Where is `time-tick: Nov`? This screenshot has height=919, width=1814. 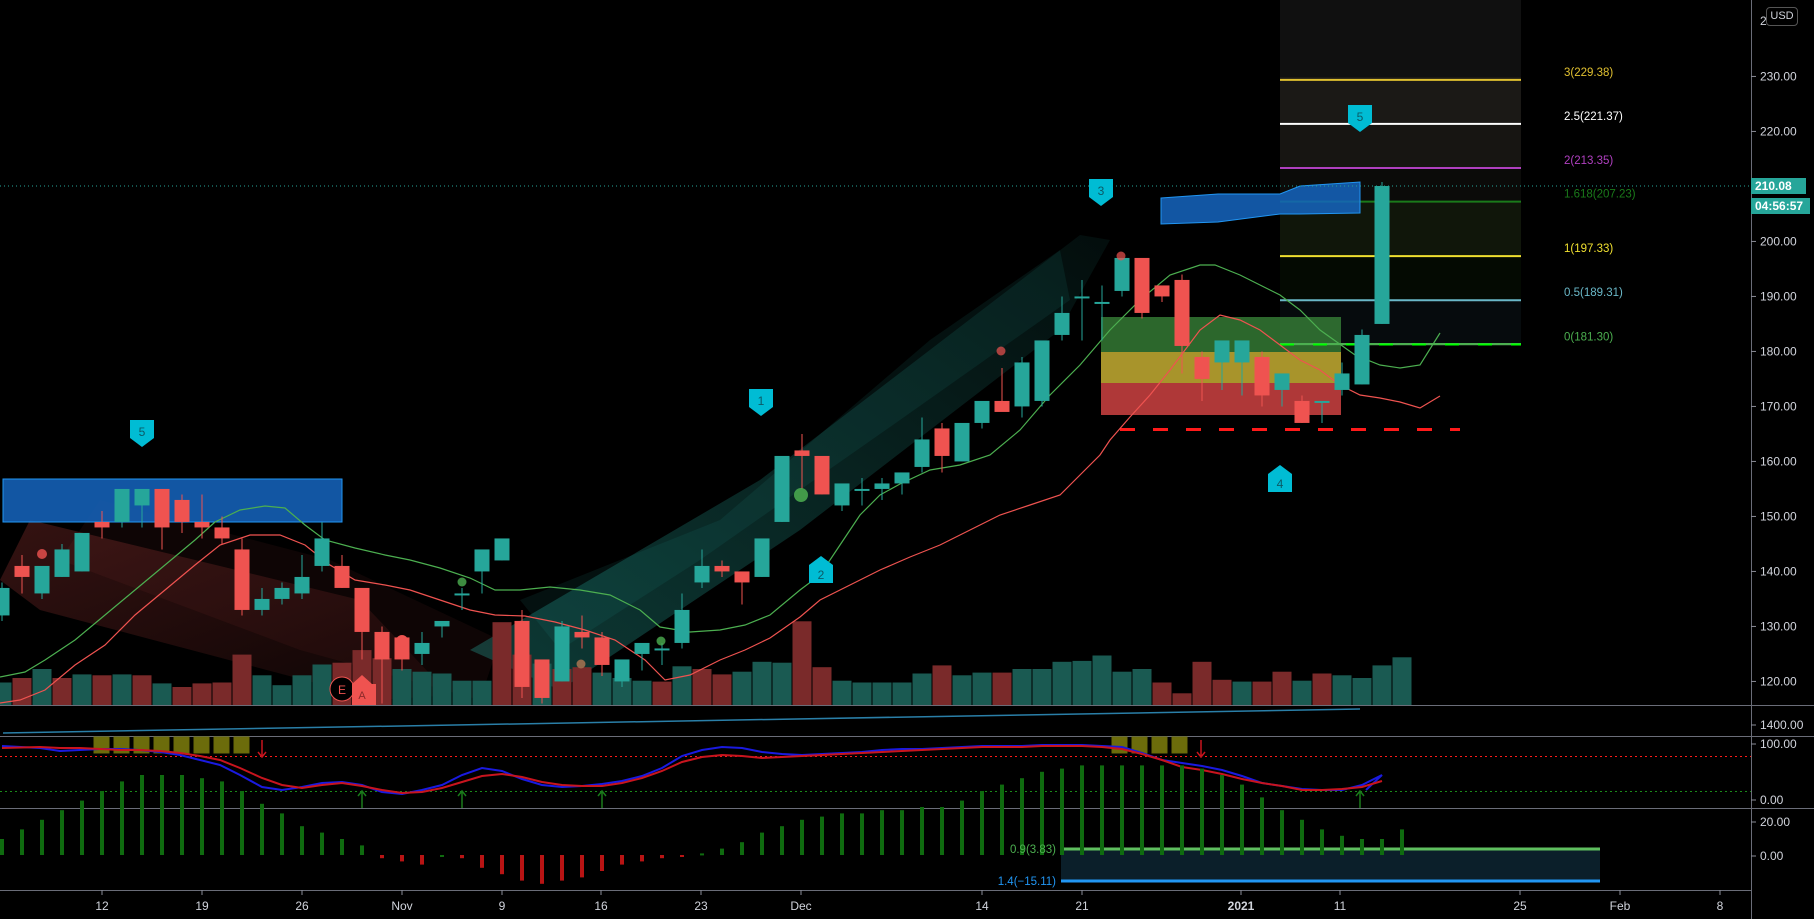
time-tick: Nov is located at coordinates (401, 906).